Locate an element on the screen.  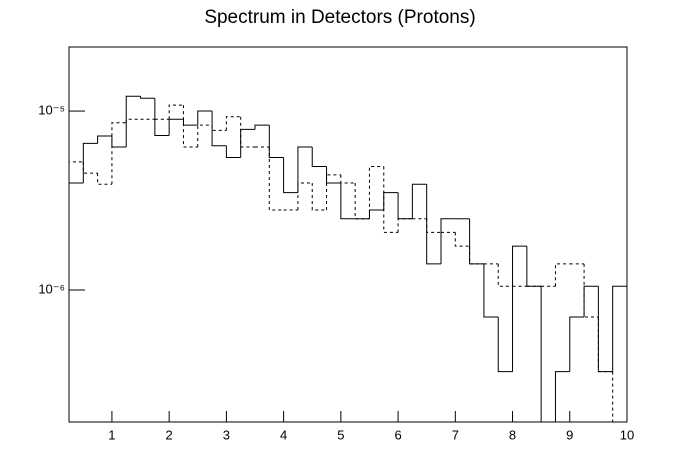
chart-title: Spectrum in Detectors (Protons) is located at coordinates (339, 17).